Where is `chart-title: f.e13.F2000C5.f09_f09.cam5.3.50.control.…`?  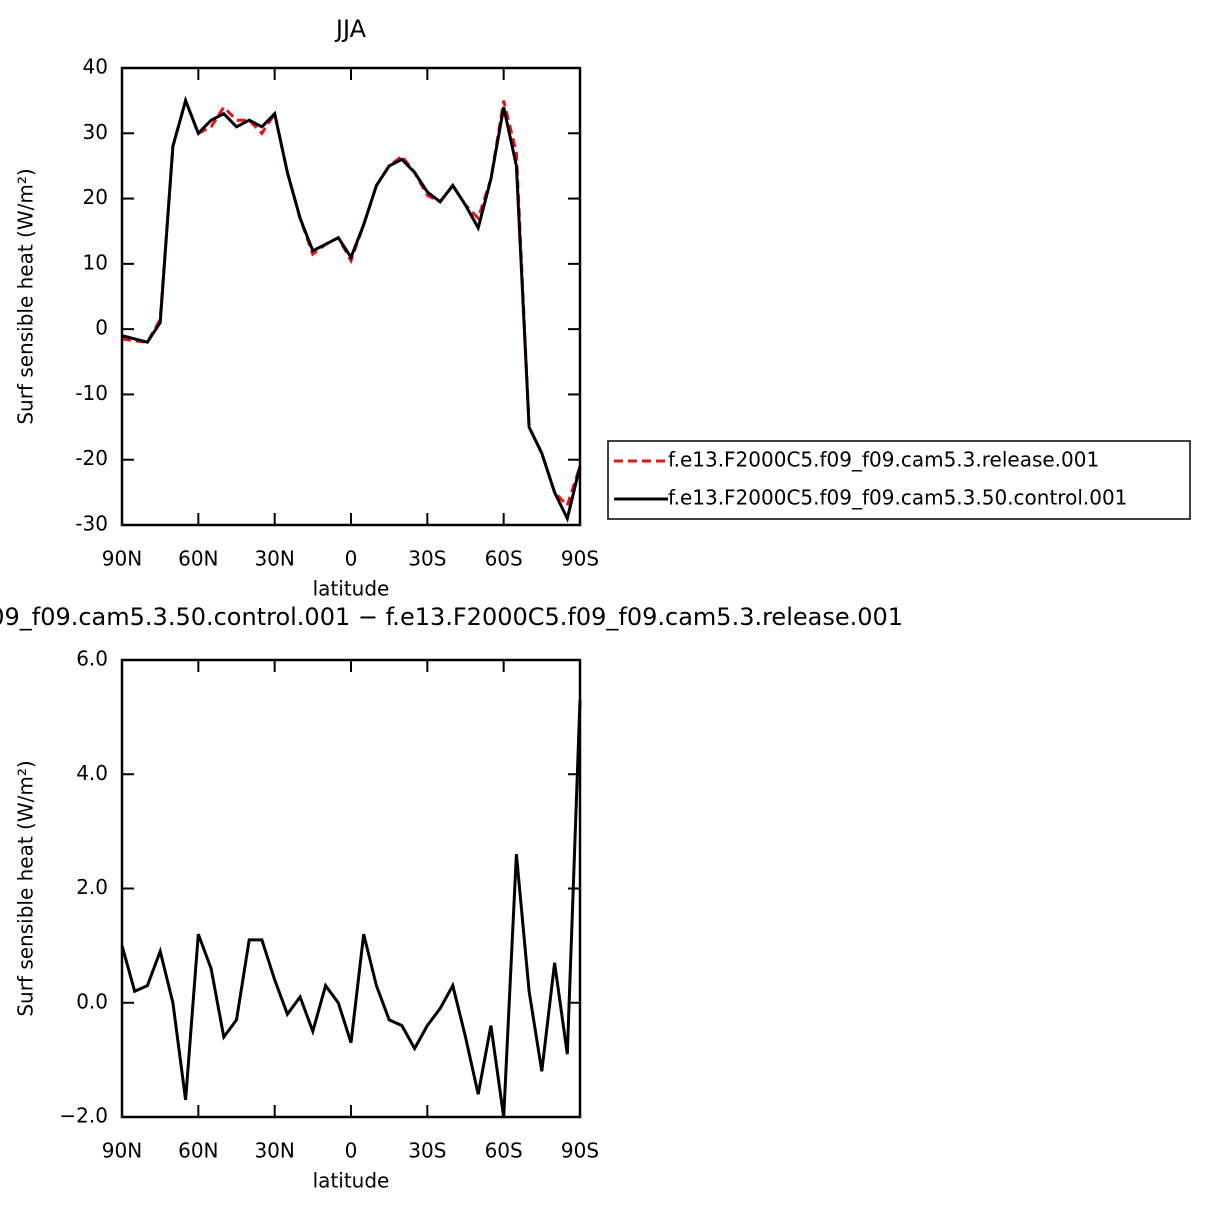 chart-title: f.e13.F2000C5.f09_f09.cam5.3.50.control.… is located at coordinates (451, 617).